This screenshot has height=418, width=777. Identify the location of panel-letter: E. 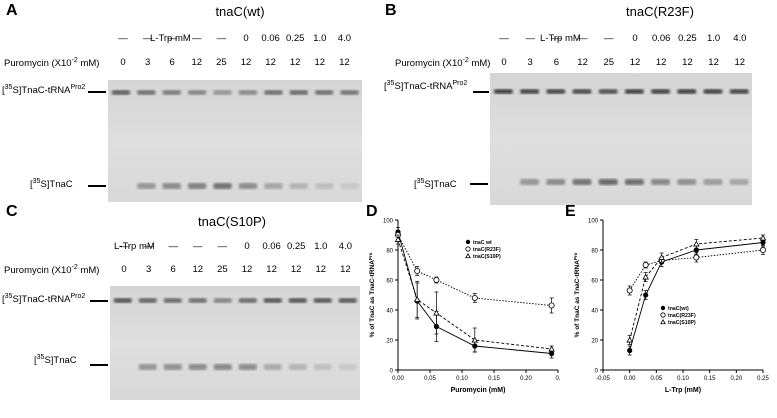
(570, 211).